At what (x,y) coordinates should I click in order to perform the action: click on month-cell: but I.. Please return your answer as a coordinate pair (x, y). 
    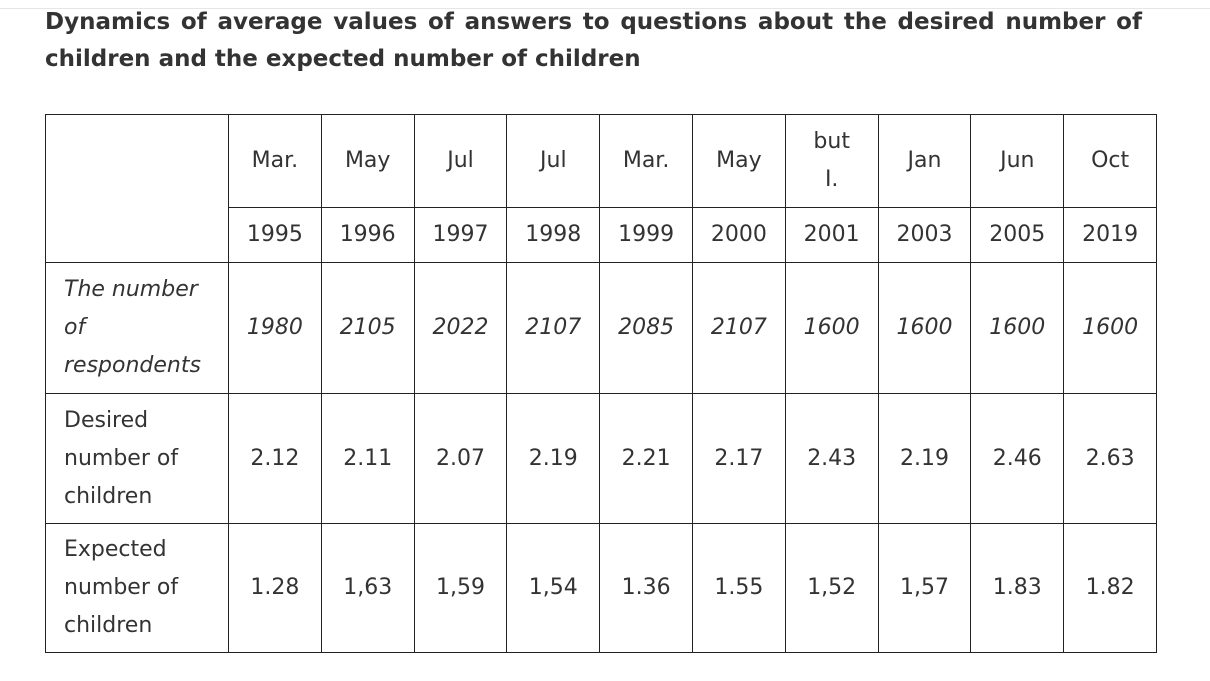
    Looking at the image, I should click on (831, 161).